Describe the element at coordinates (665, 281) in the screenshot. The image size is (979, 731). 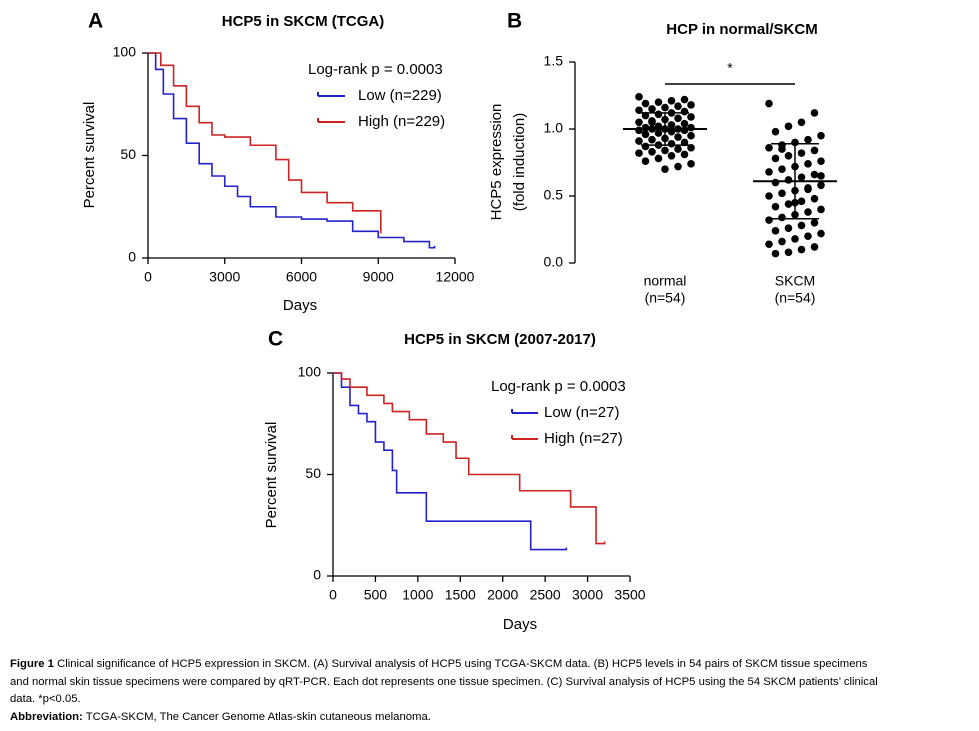
I see `x-tick-label: normal` at that location.